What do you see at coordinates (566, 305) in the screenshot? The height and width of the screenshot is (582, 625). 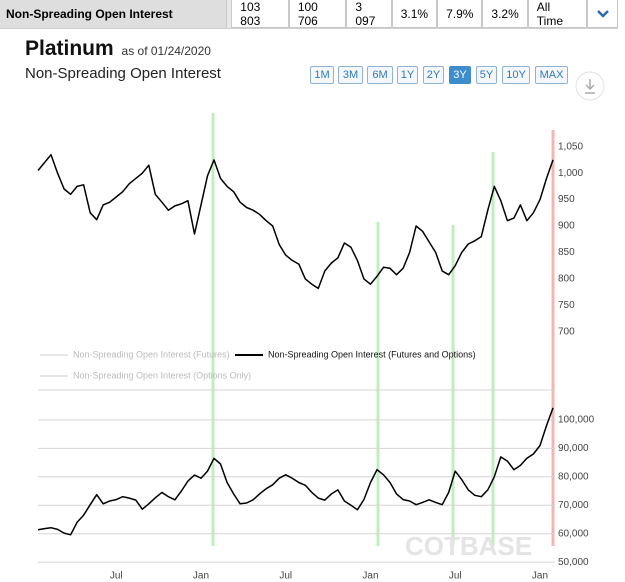 I see `y-tick-label: 750` at bounding box center [566, 305].